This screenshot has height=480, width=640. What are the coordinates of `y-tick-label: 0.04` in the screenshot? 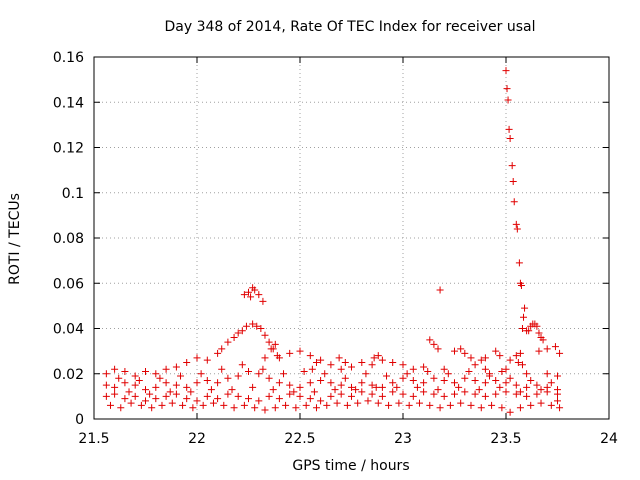 It's located at (68, 330).